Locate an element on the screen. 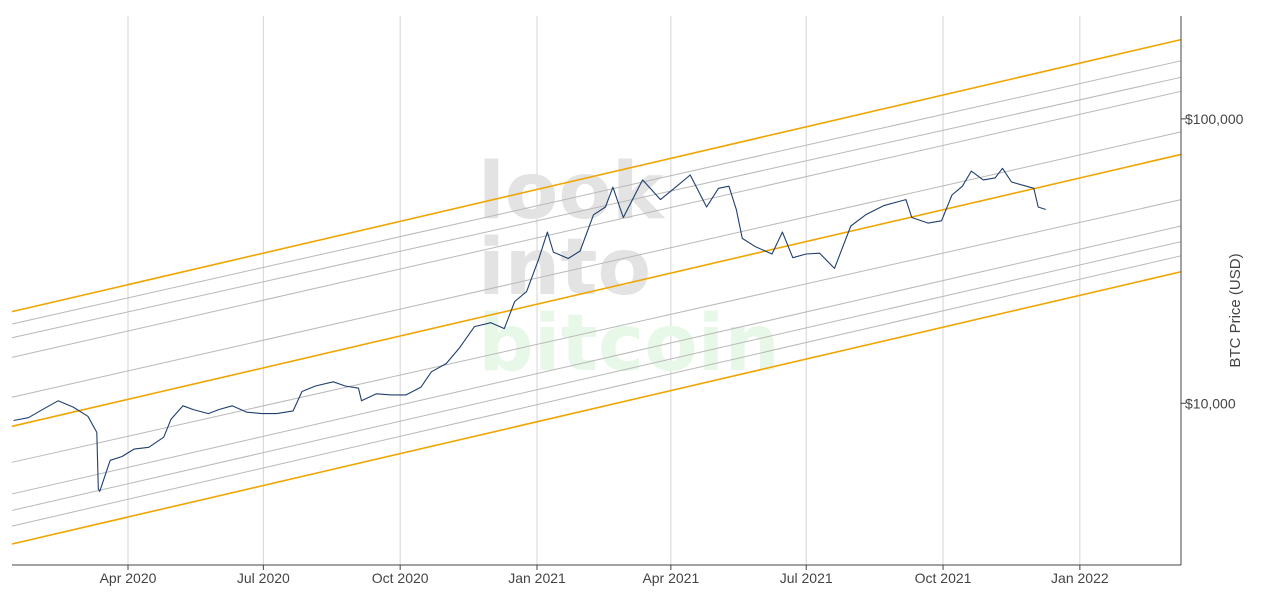 Image resolution: width=1280 pixels, height=597 pixels. x-tick-label: Jan 2022 is located at coordinates (1080, 578).